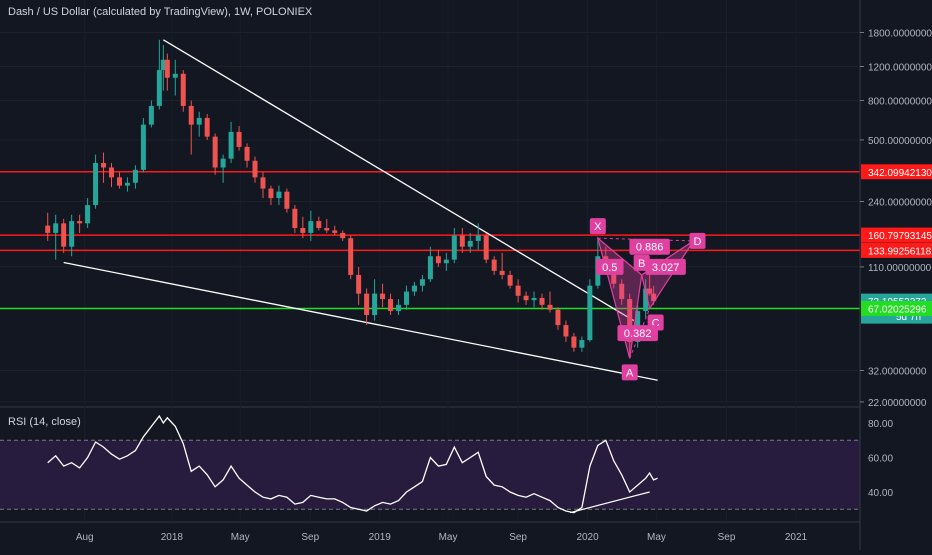 The height and width of the screenshot is (555, 932). What do you see at coordinates (900, 102) in the screenshot?
I see `price-tick-label: 800.00000000` at bounding box center [900, 102].